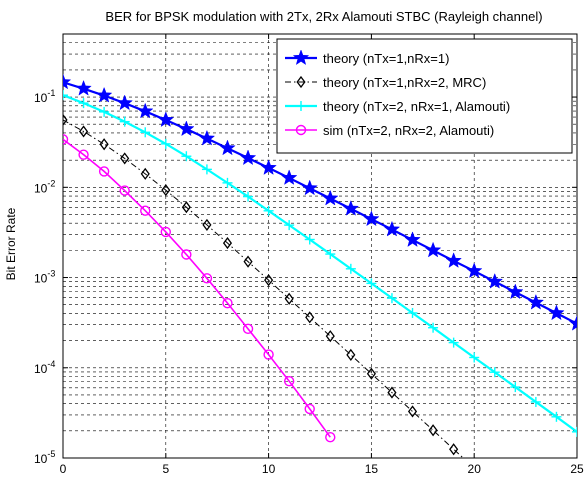  Describe the element at coordinates (269, 468) in the screenshot. I see `x-tick-label: 10` at that location.